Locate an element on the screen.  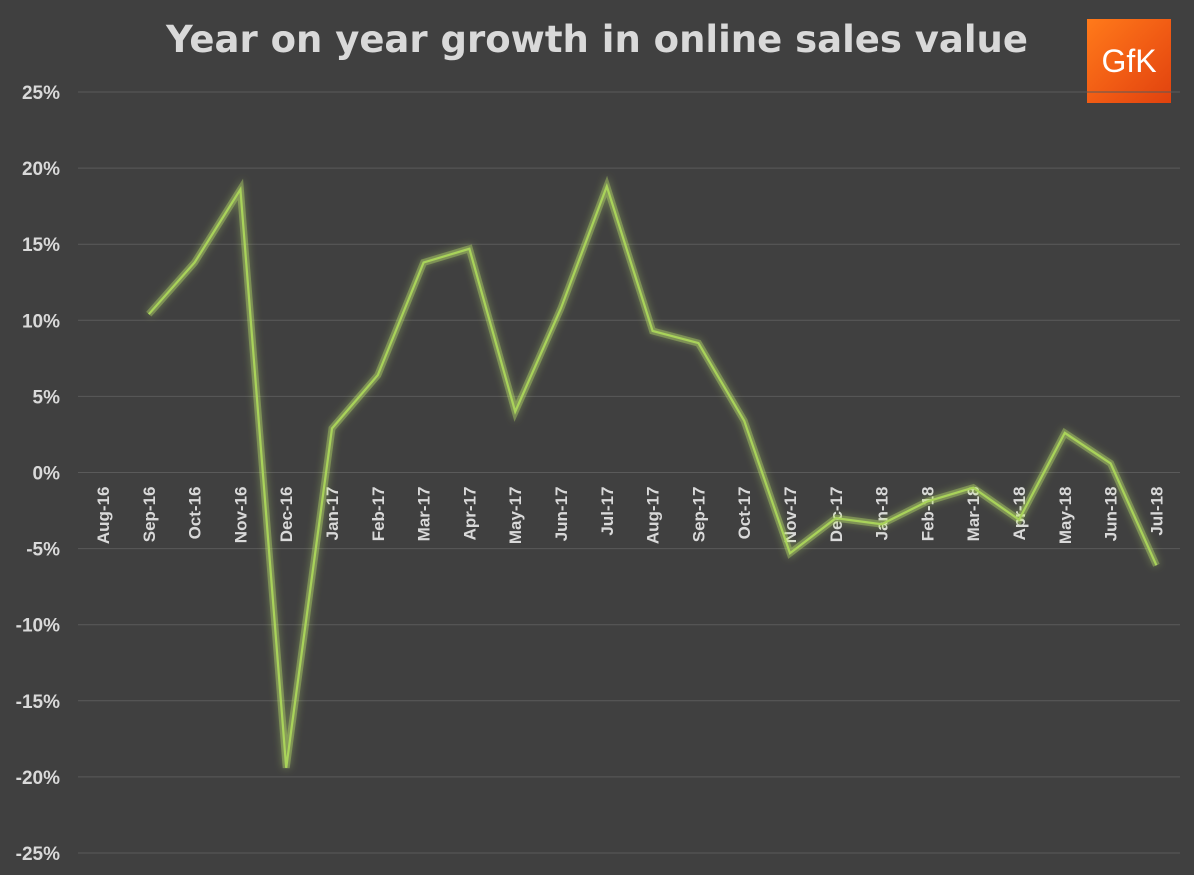
x-tick-label: Oct-17 is located at coordinates (744, 513).